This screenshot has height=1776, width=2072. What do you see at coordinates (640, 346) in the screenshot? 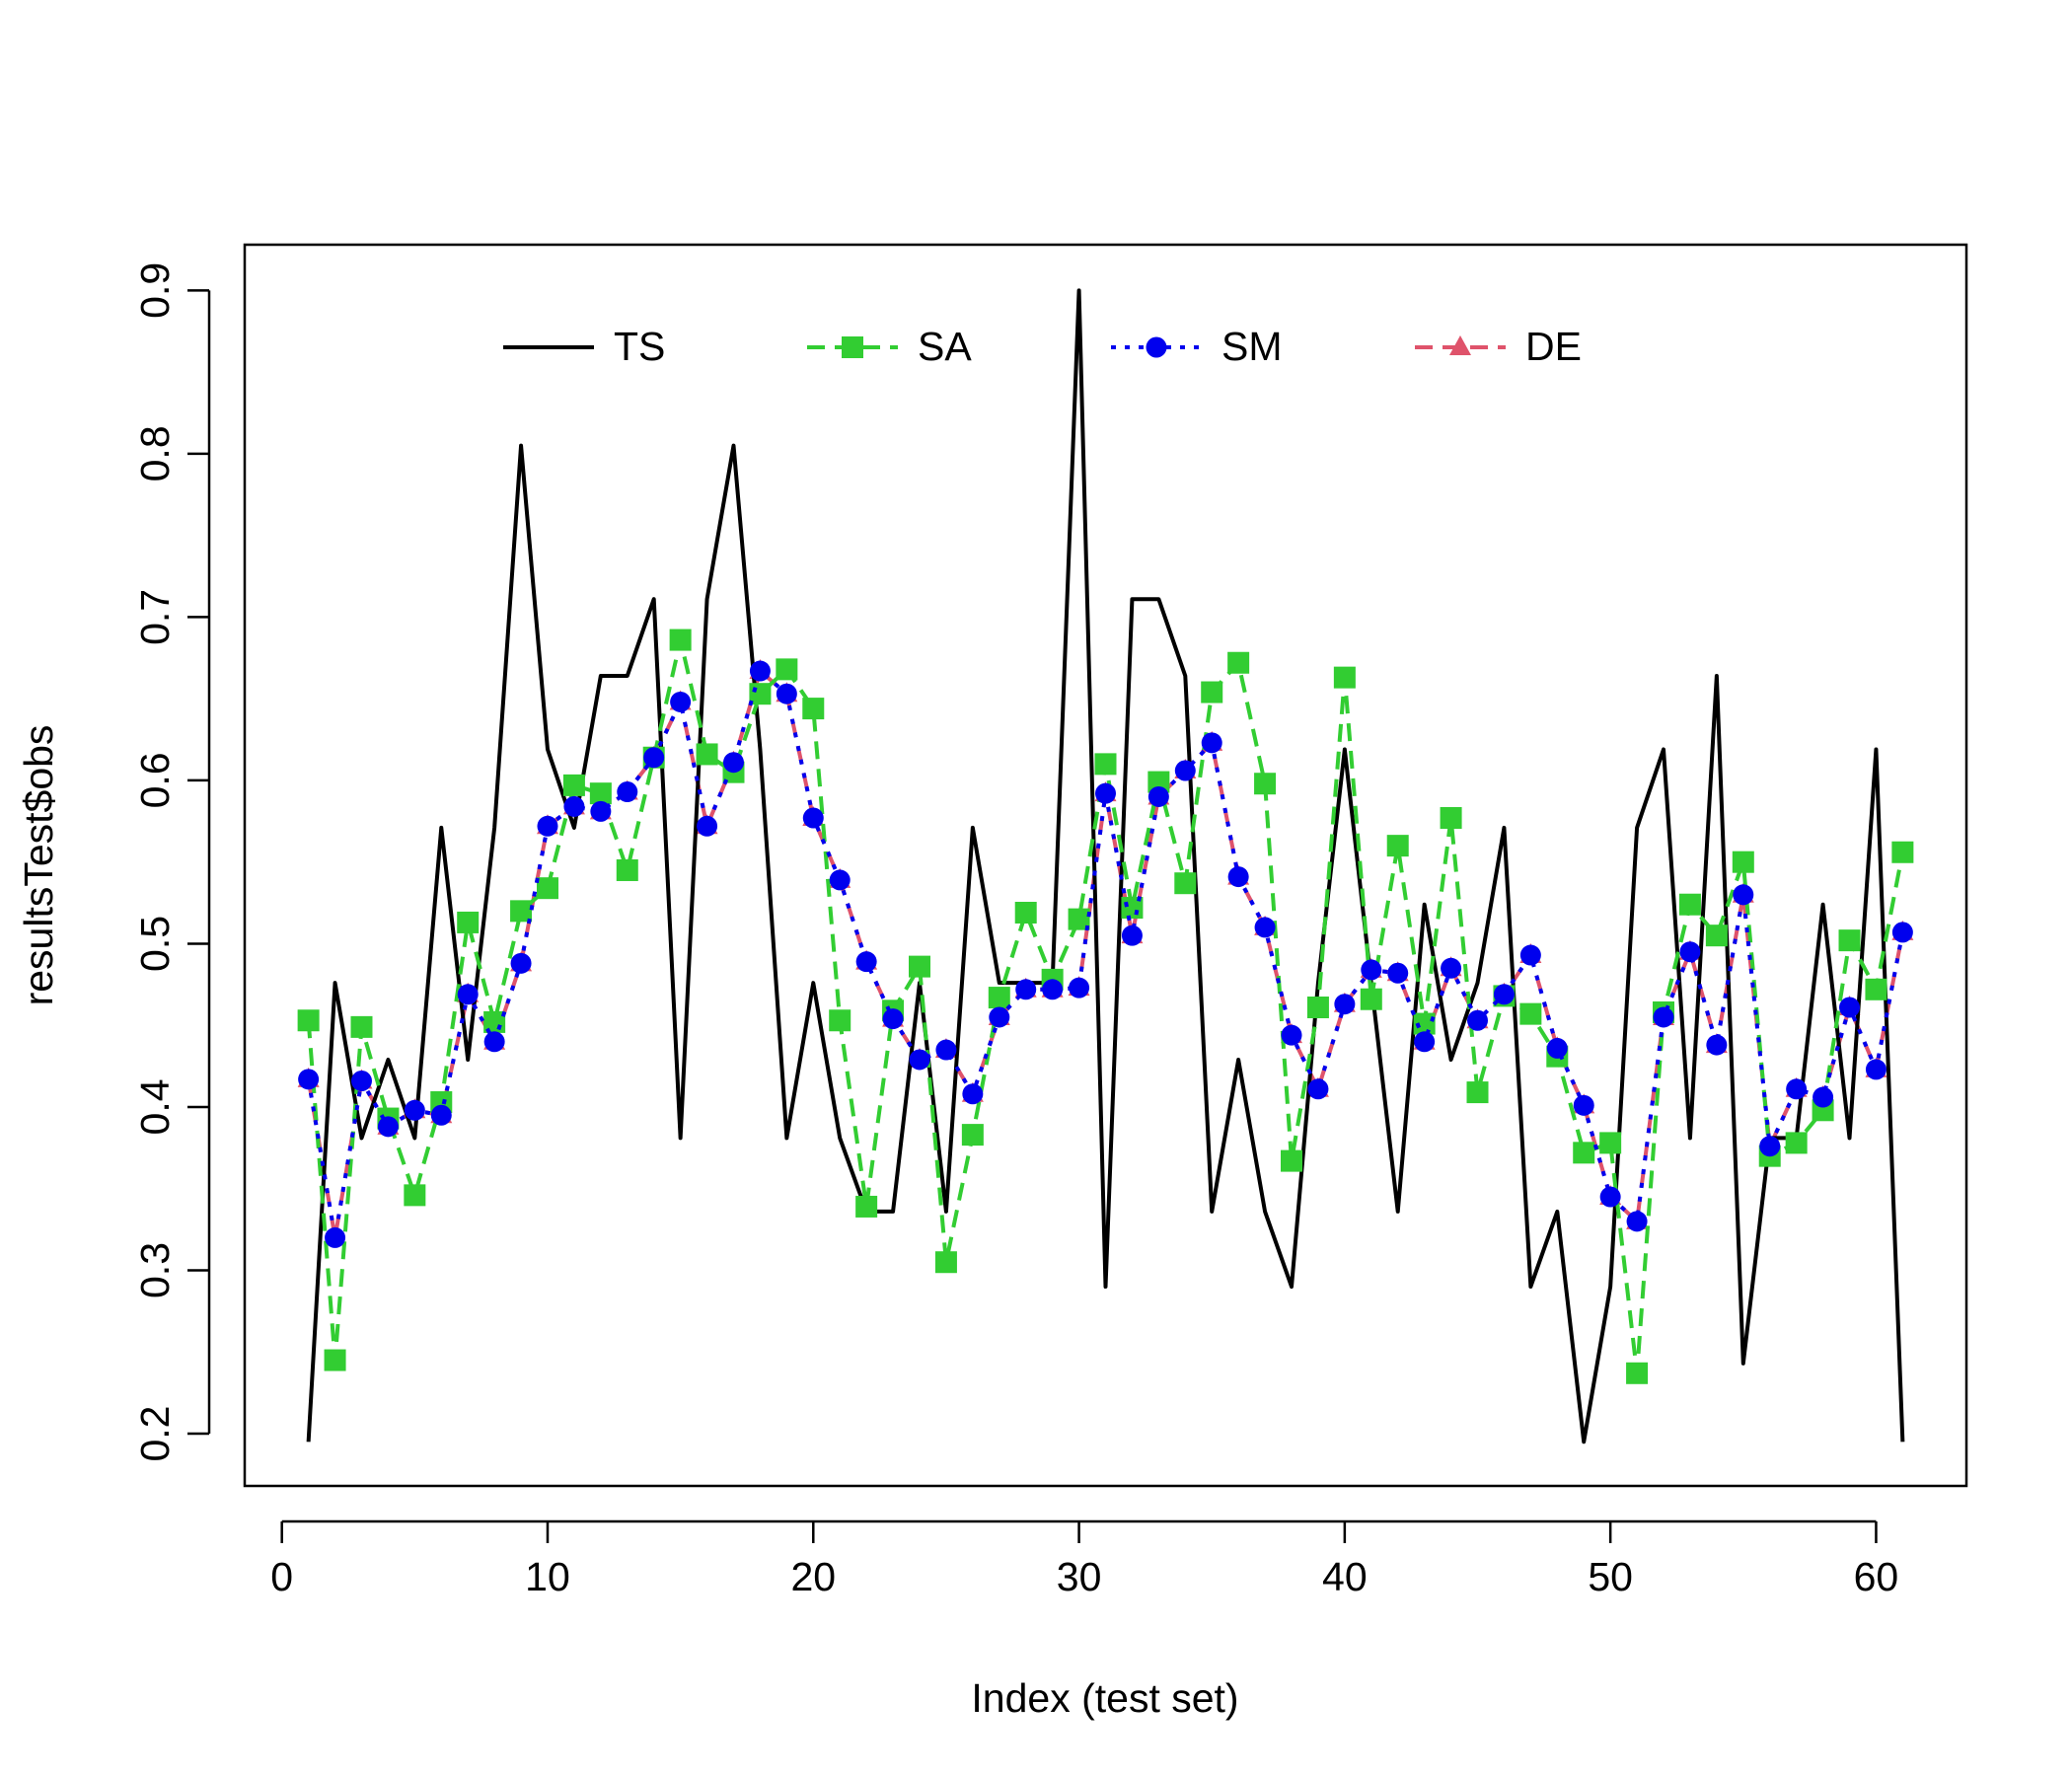
I see `legend-label: TS` at bounding box center [640, 346].